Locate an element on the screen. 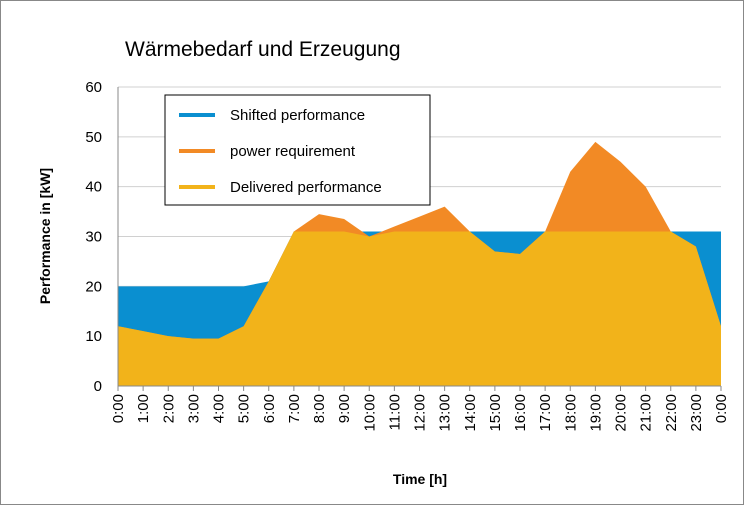  x-tick-label: 9:00 is located at coordinates (344, 408).